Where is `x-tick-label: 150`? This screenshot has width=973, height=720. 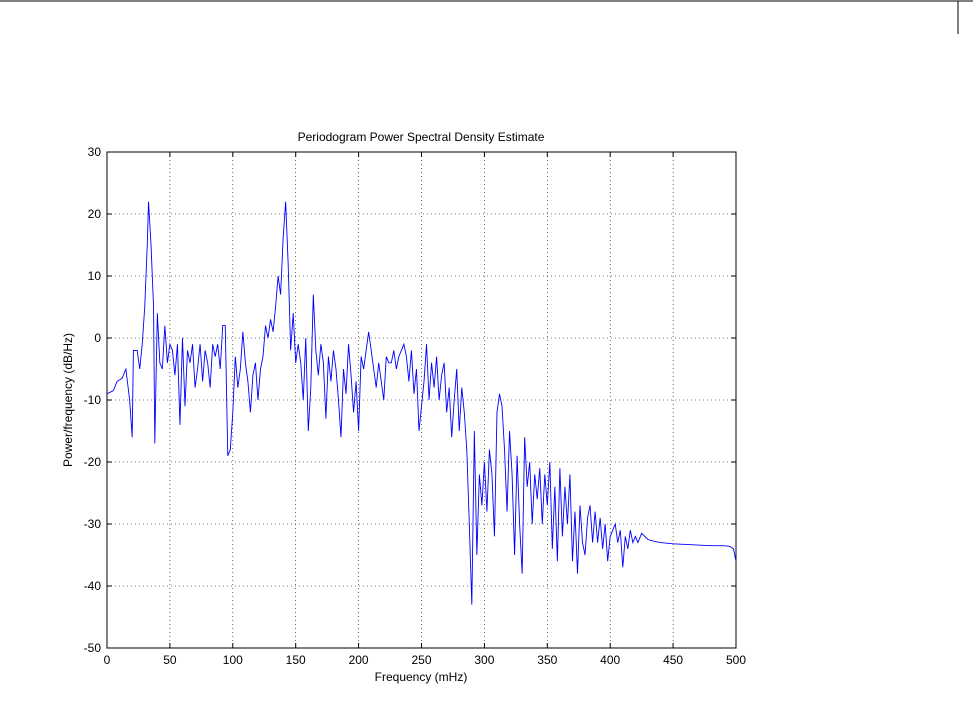 x-tick-label: 150 is located at coordinates (296, 660).